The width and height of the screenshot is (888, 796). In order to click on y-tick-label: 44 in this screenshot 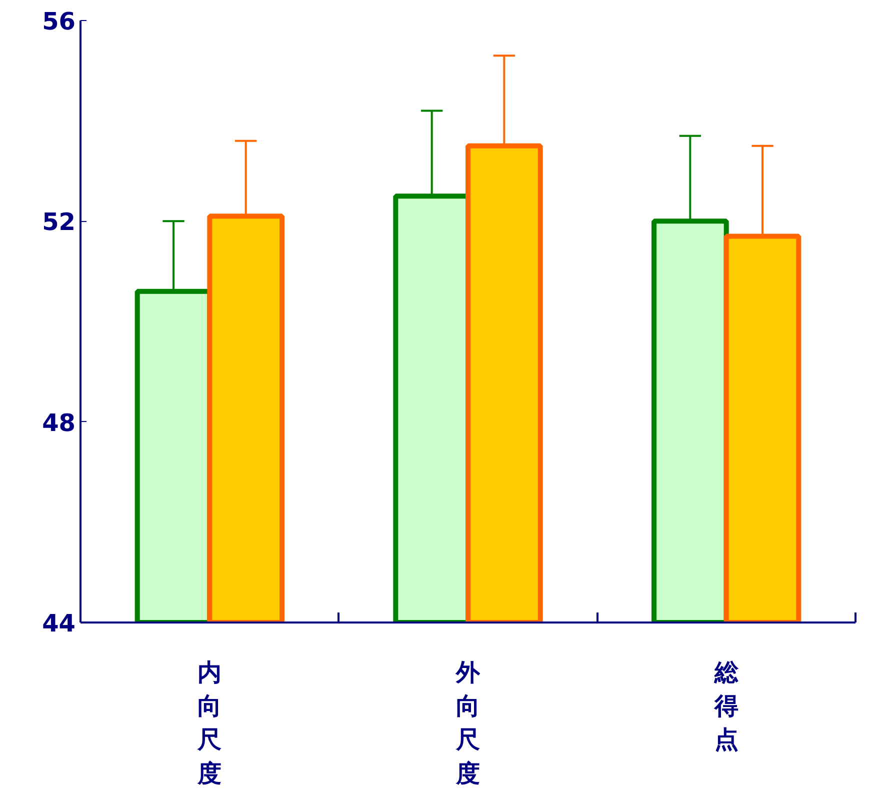, I will do `click(59, 624)`.